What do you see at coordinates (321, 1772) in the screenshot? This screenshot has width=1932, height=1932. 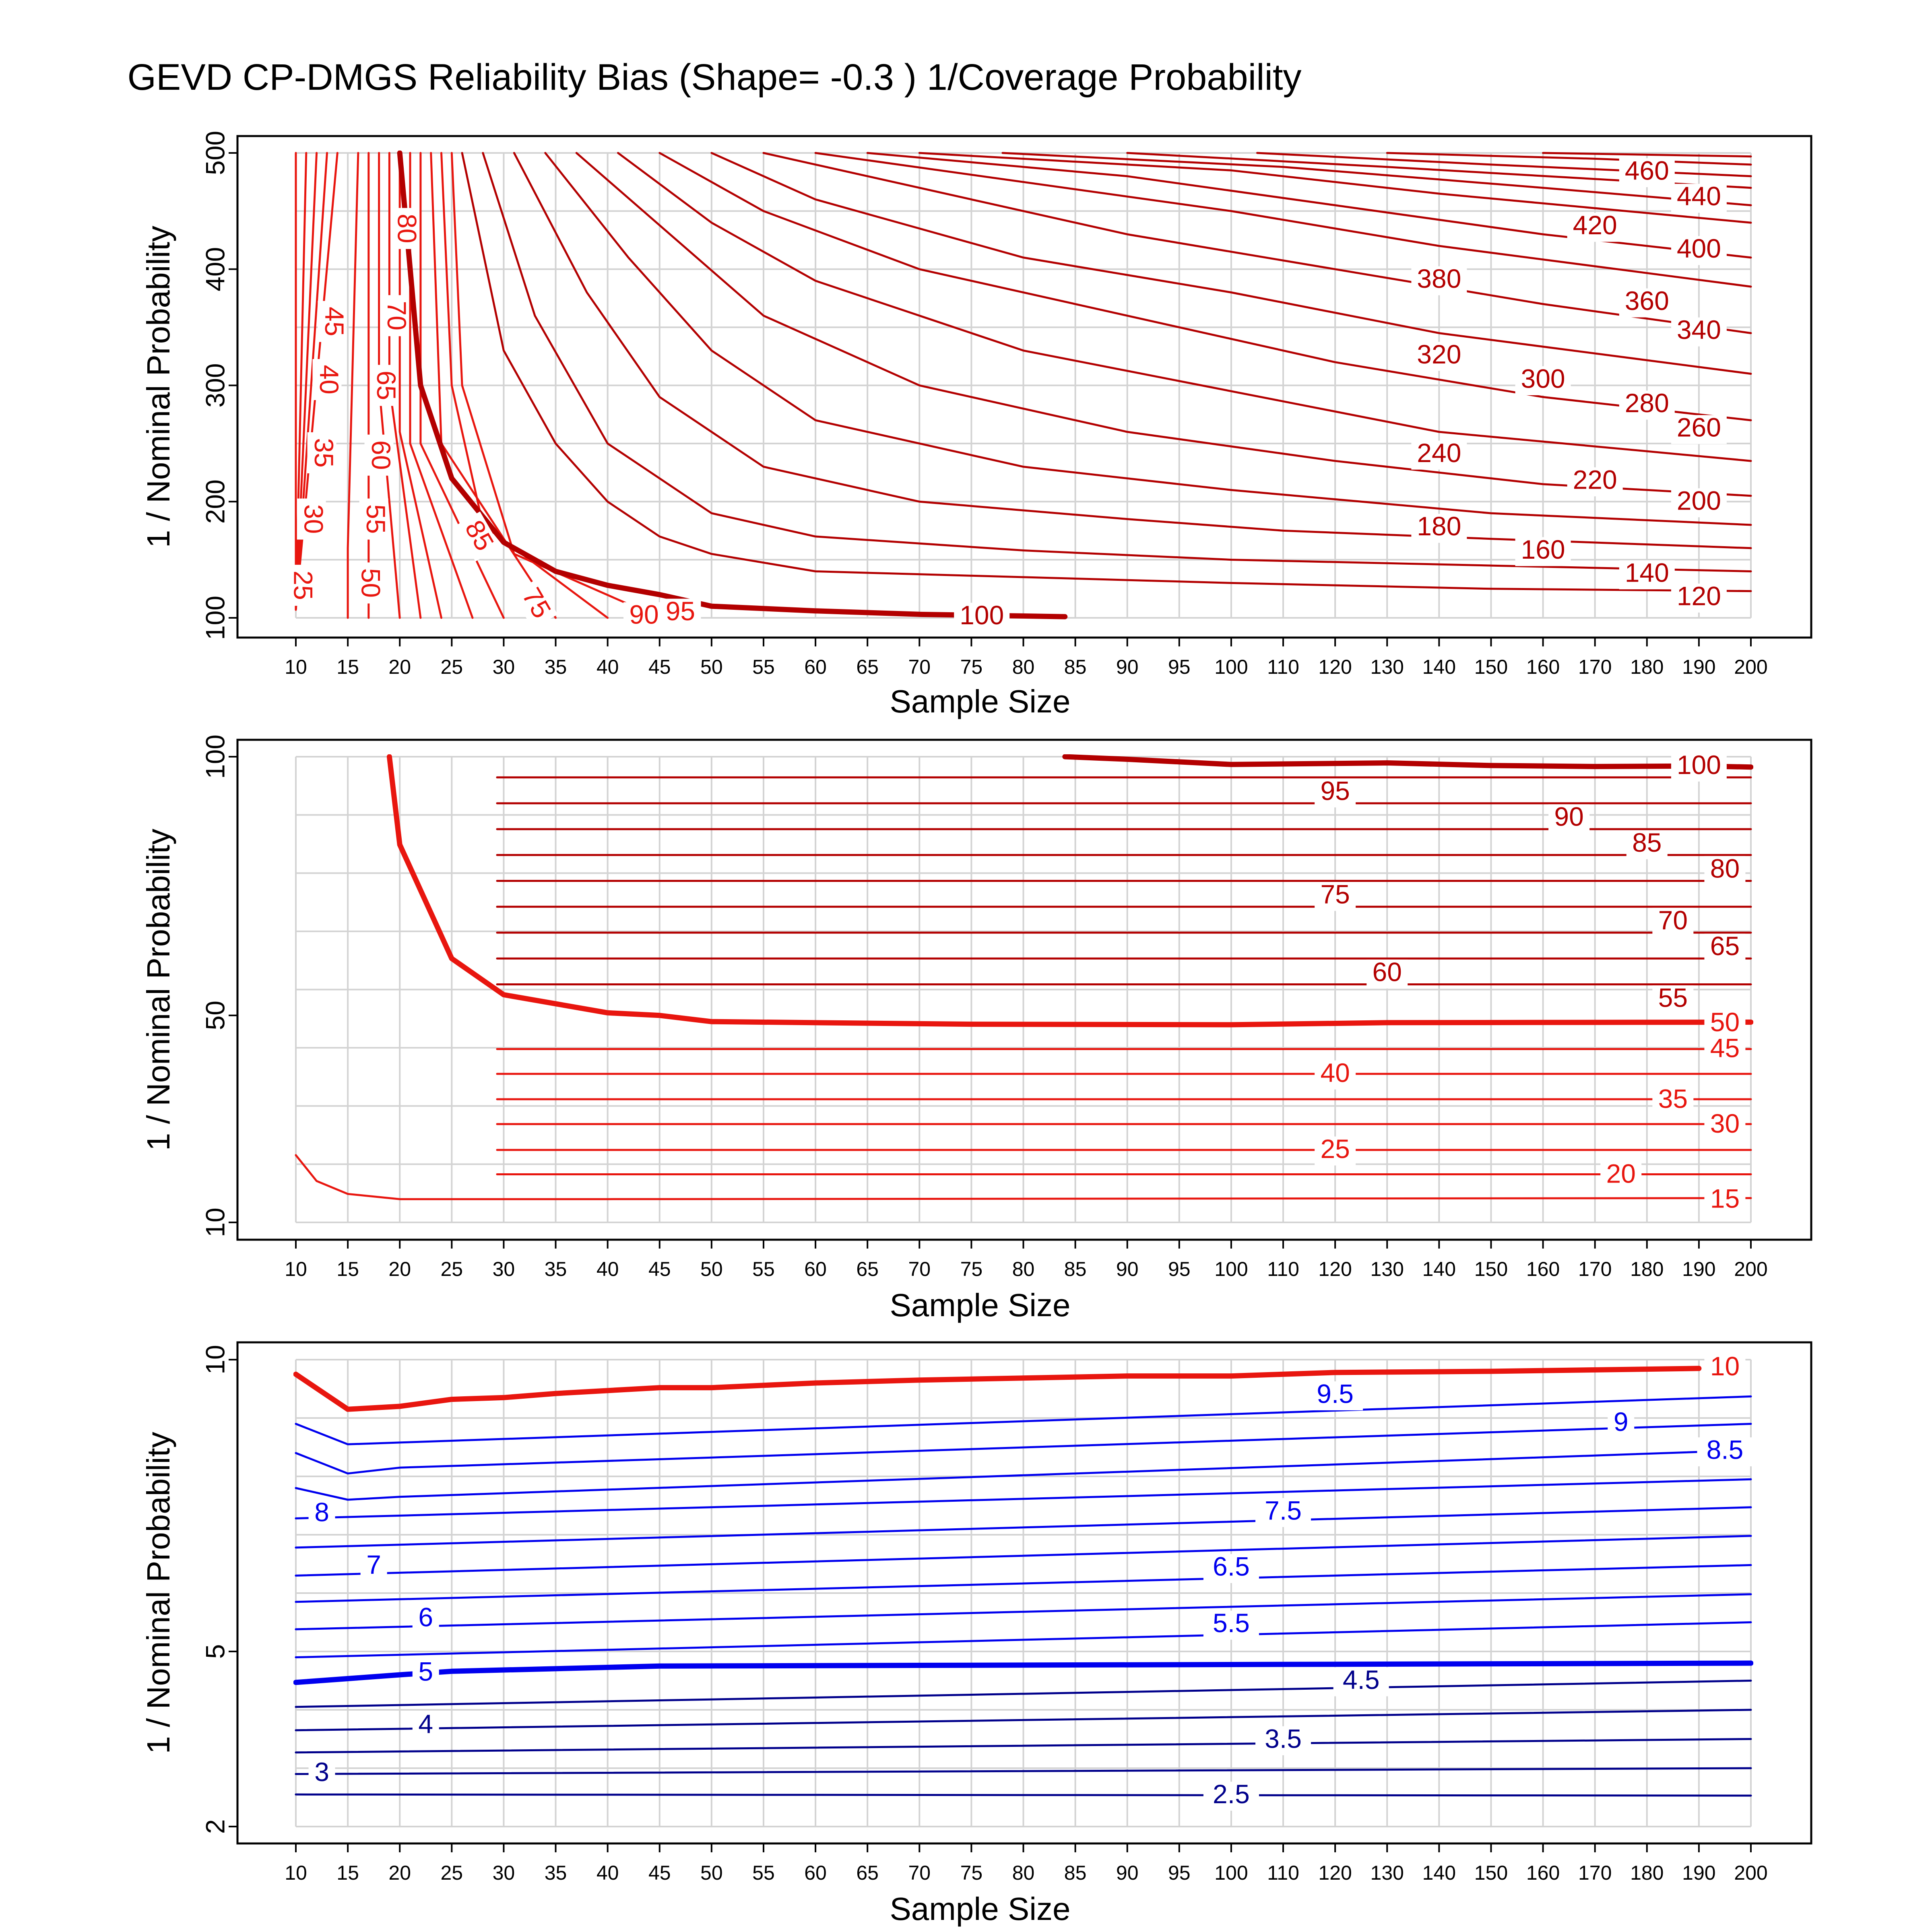 I see `contour-label-text: 3` at bounding box center [321, 1772].